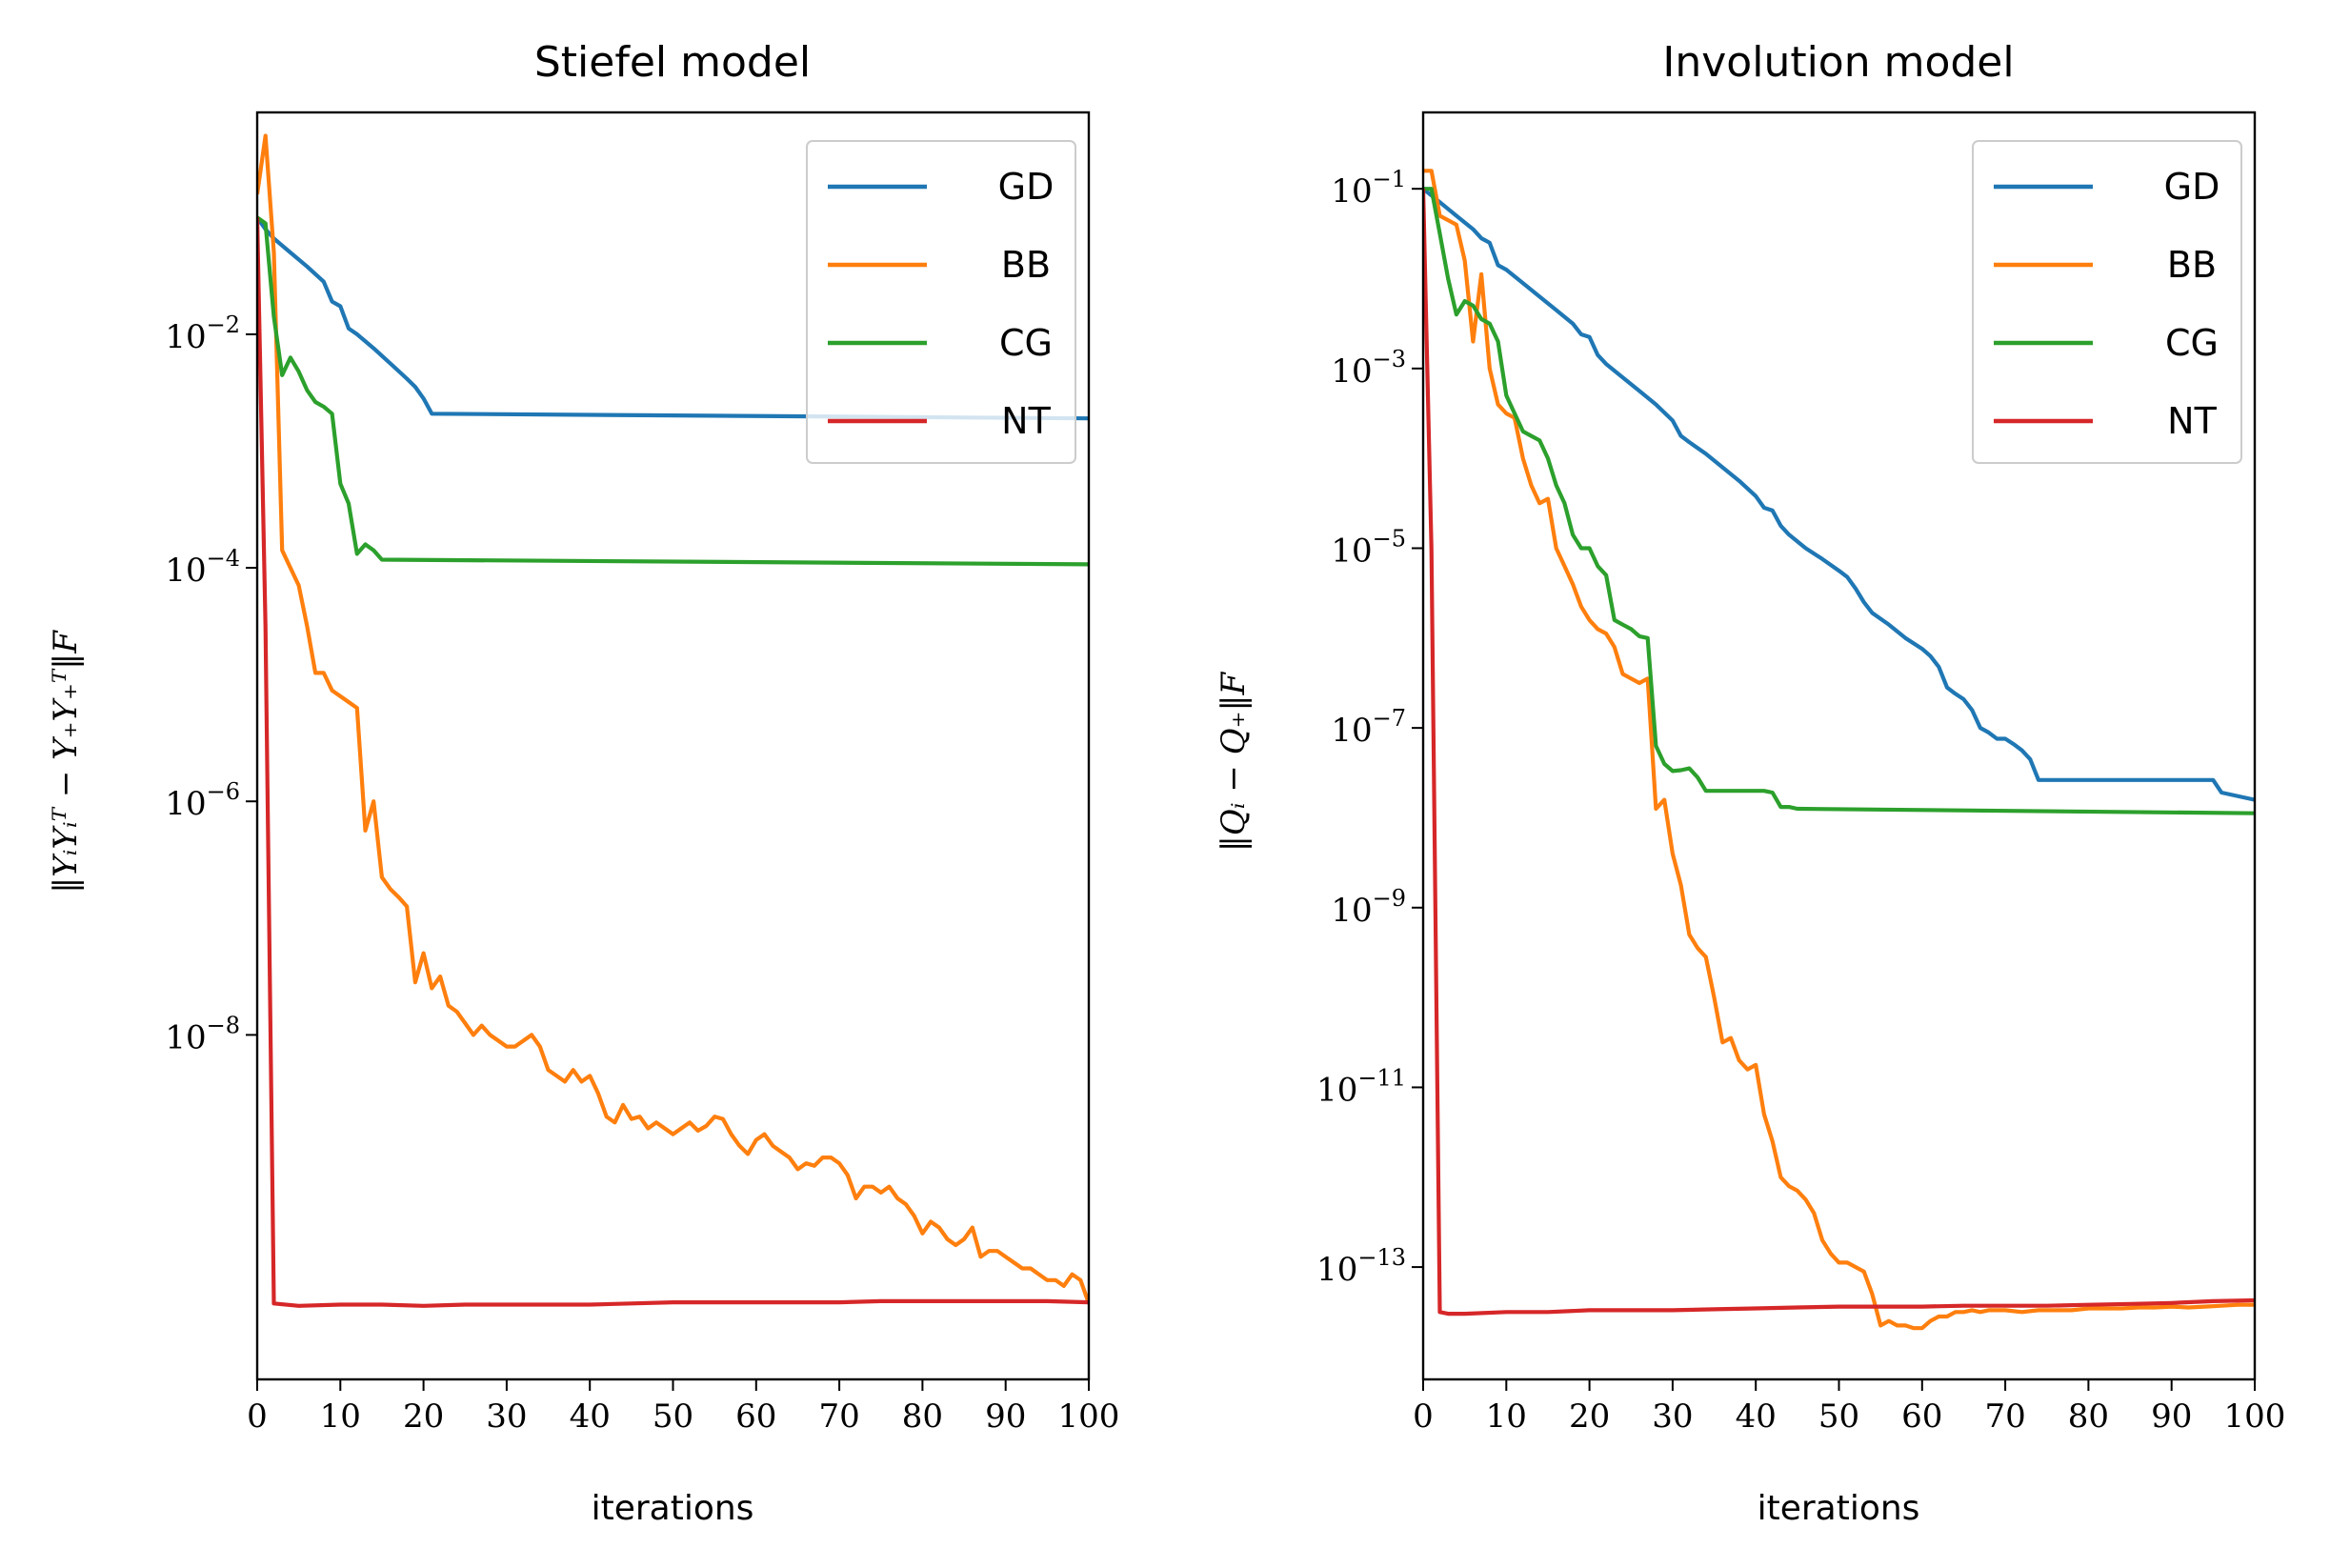 The image size is (2330, 1568). Describe the element at coordinates (340, 1416) in the screenshot. I see `stiefel-xtick-label: 10` at that location.